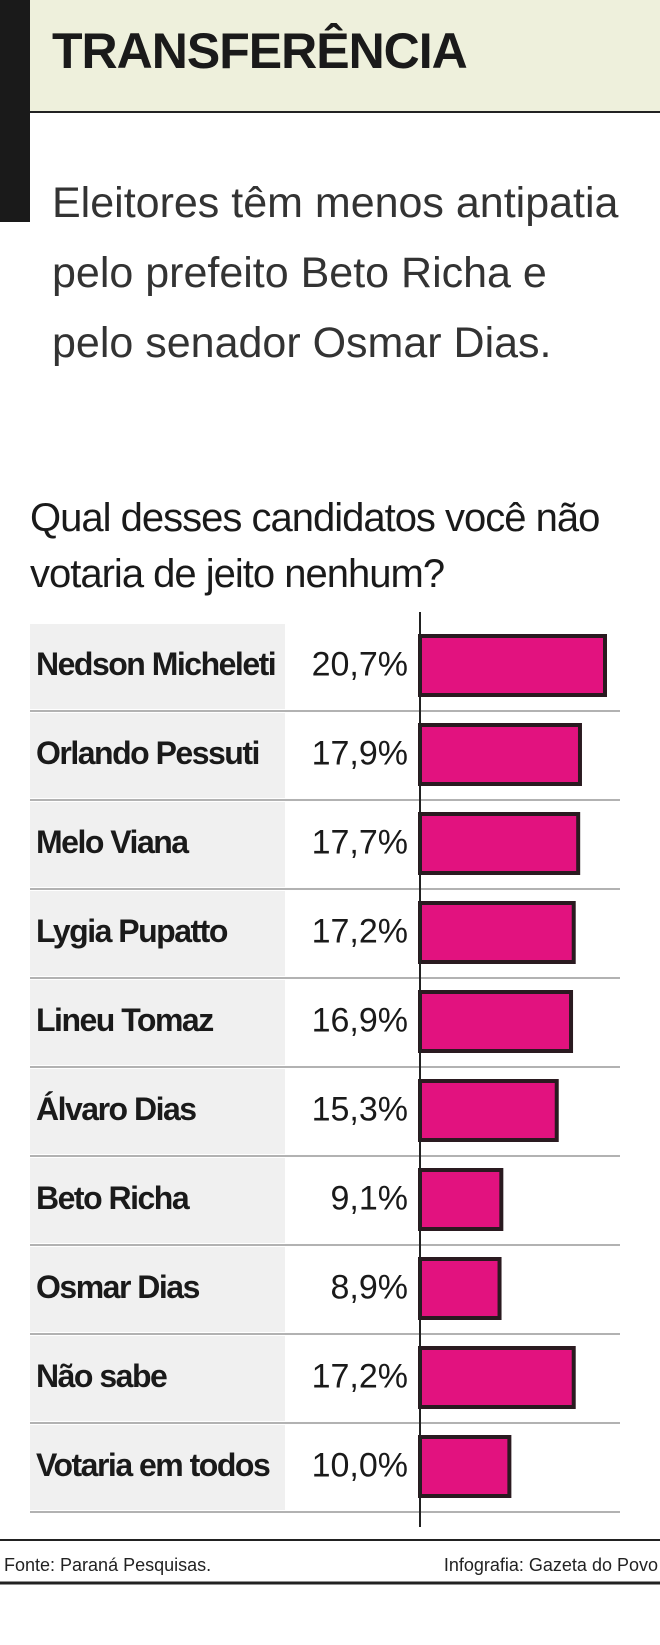 This screenshot has width=660, height=1645. Describe the element at coordinates (147, 753) in the screenshot. I see `category-label: Orlando Pessuti` at that location.